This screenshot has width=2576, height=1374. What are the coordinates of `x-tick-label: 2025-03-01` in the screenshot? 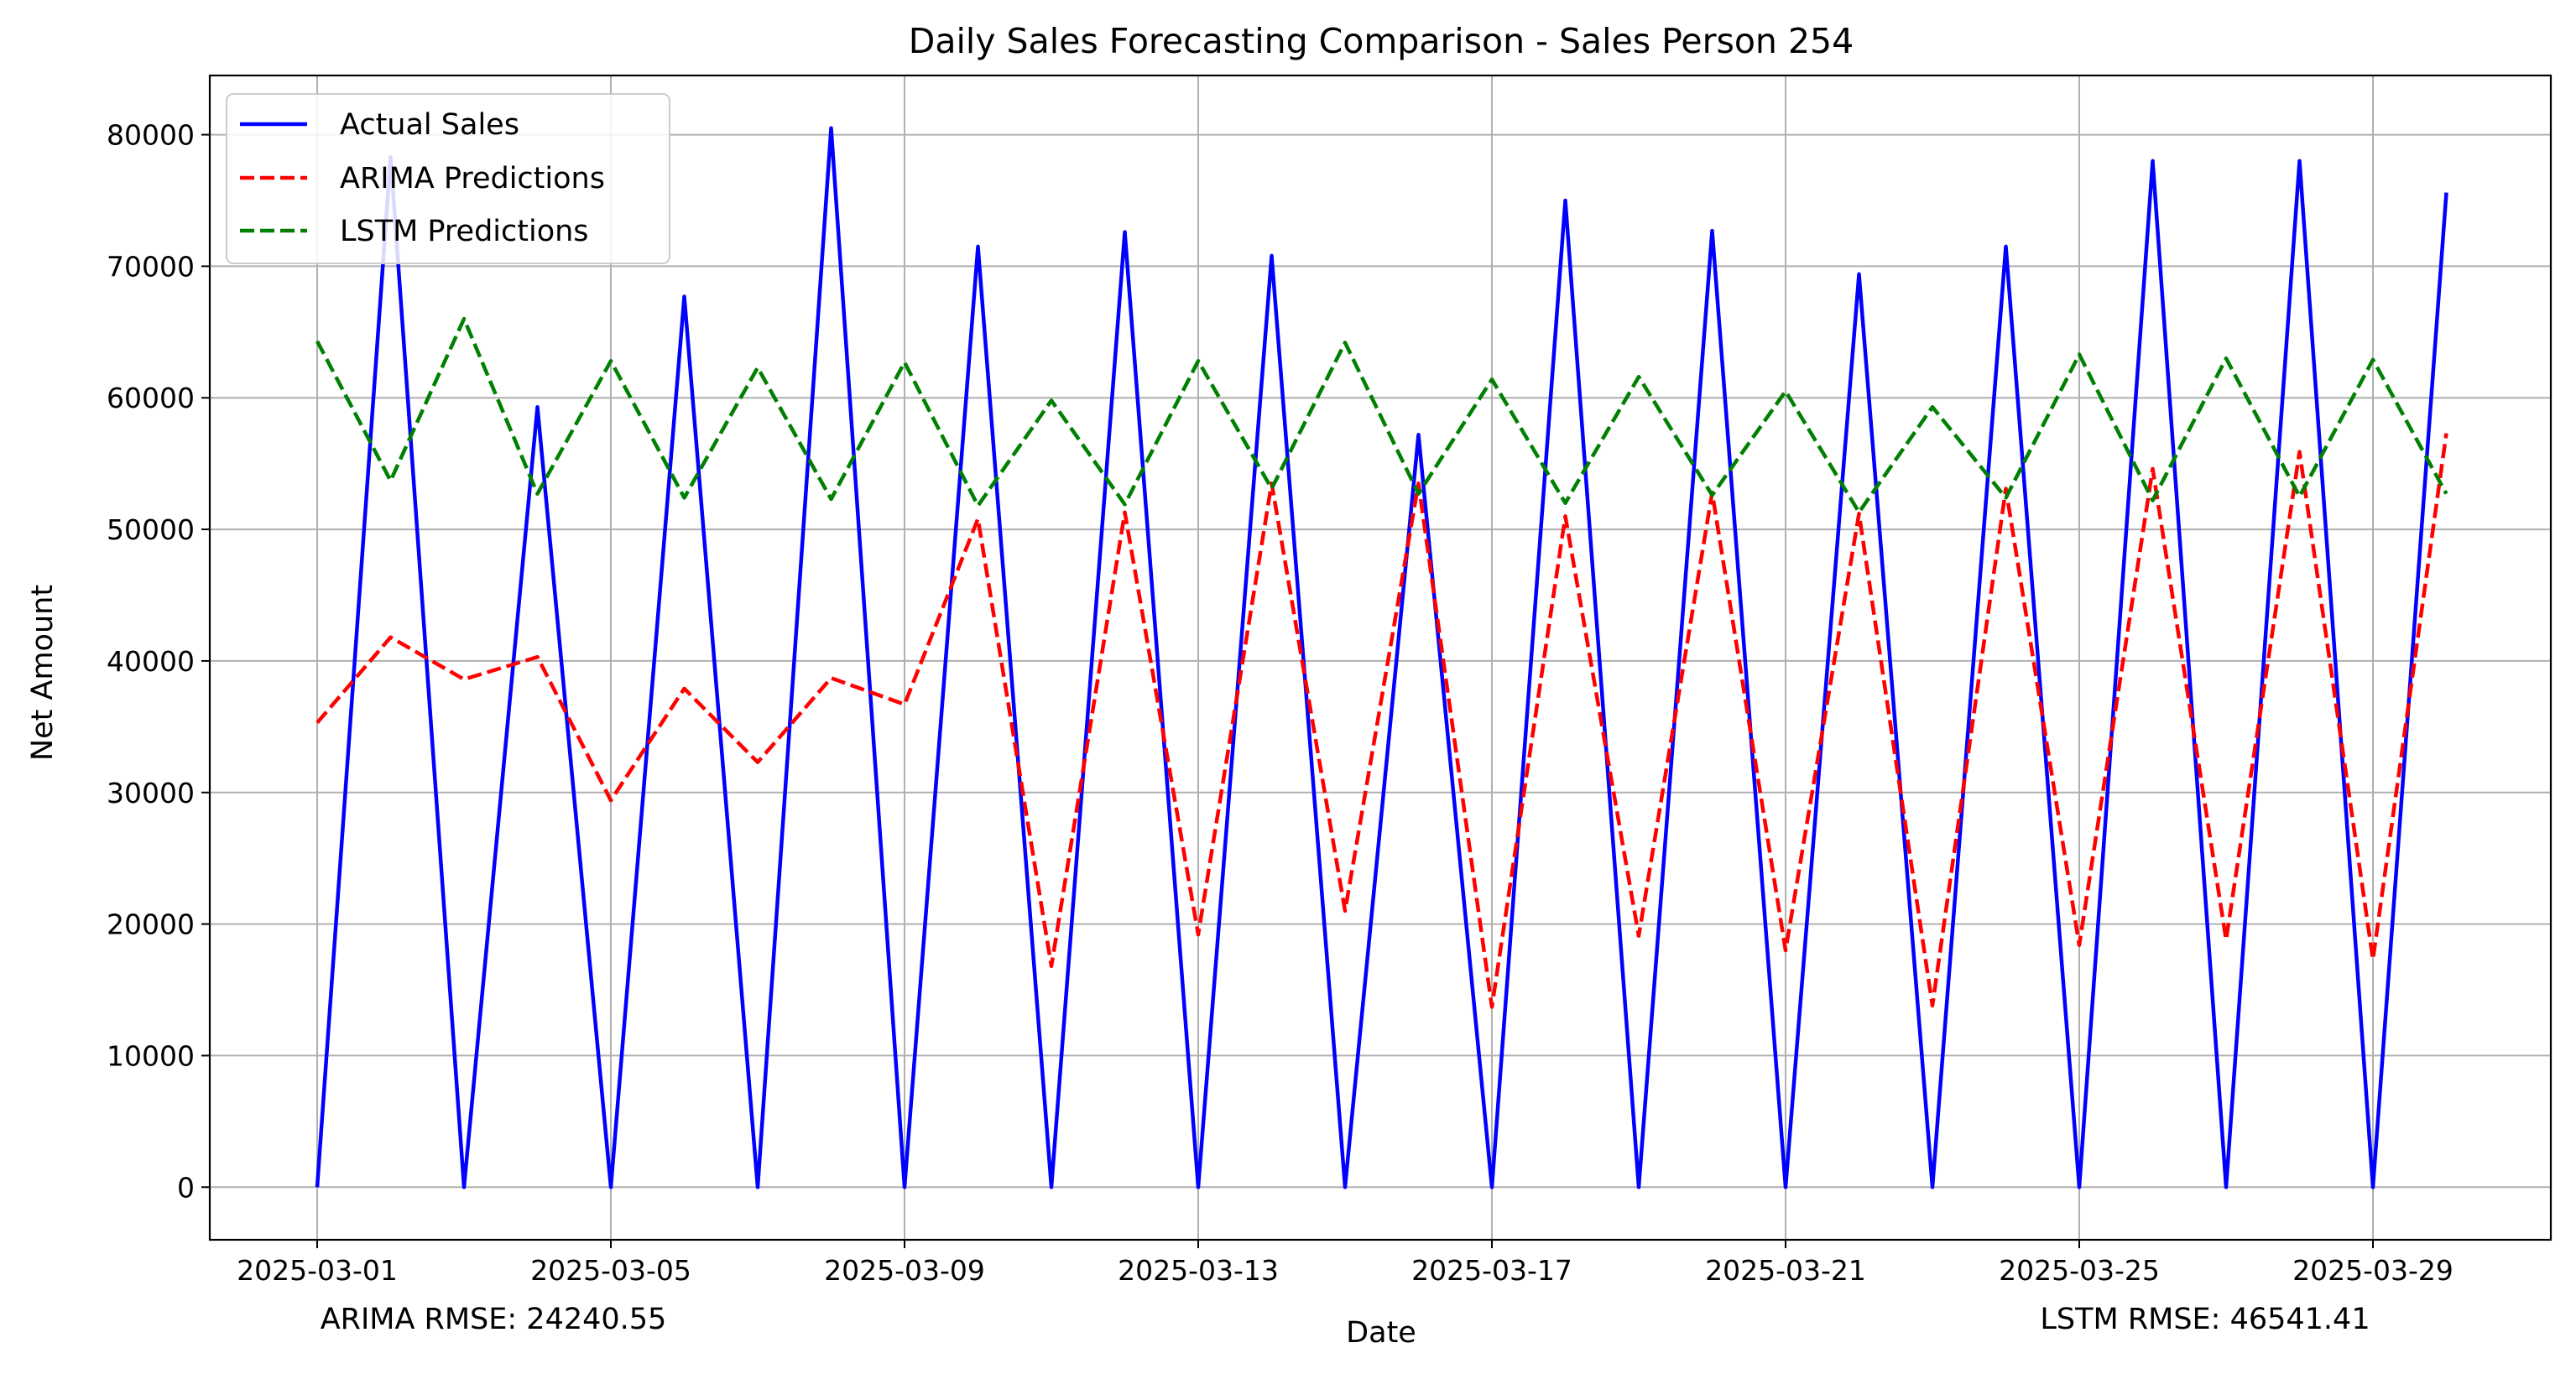 It's located at (317, 1270).